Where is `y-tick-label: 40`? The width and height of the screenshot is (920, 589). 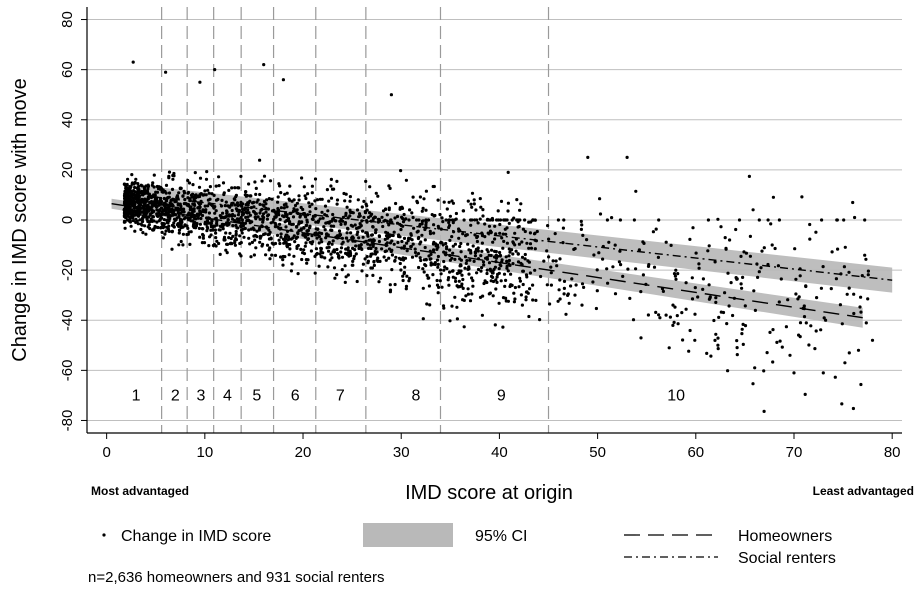 y-tick-label: 40 is located at coordinates (67, 119).